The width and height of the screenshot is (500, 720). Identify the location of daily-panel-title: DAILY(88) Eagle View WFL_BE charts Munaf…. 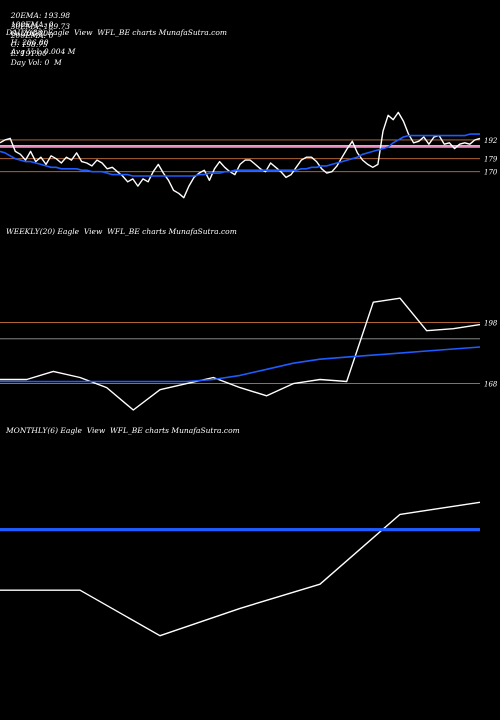
(116, 32).